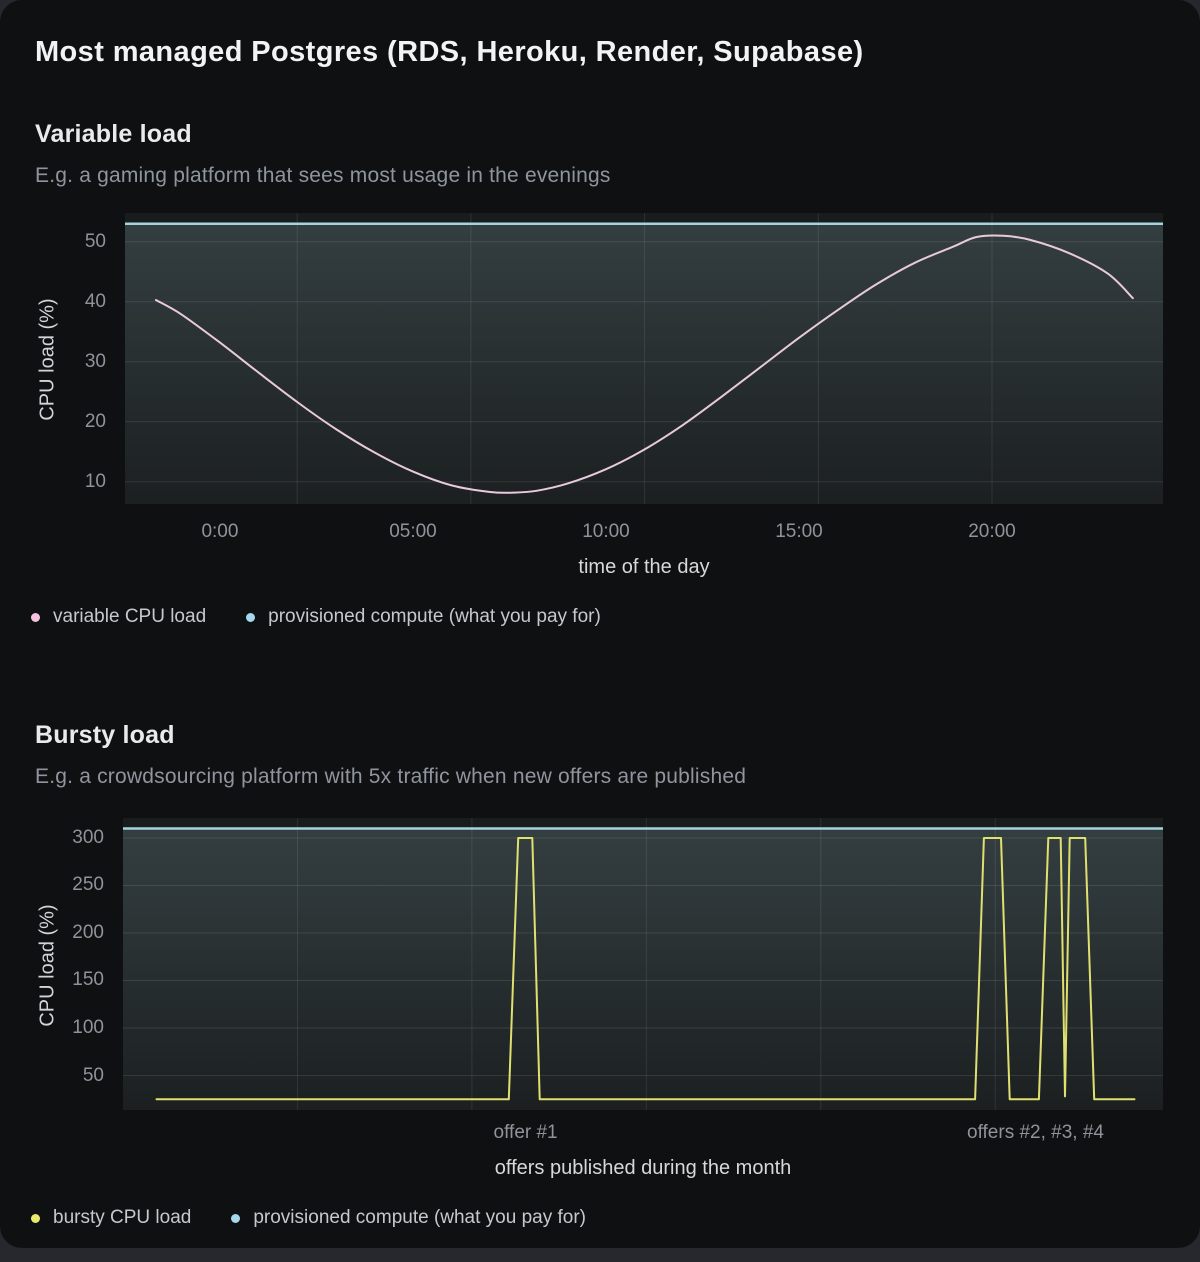  What do you see at coordinates (88, 885) in the screenshot?
I see `y-tick-label: 250` at bounding box center [88, 885].